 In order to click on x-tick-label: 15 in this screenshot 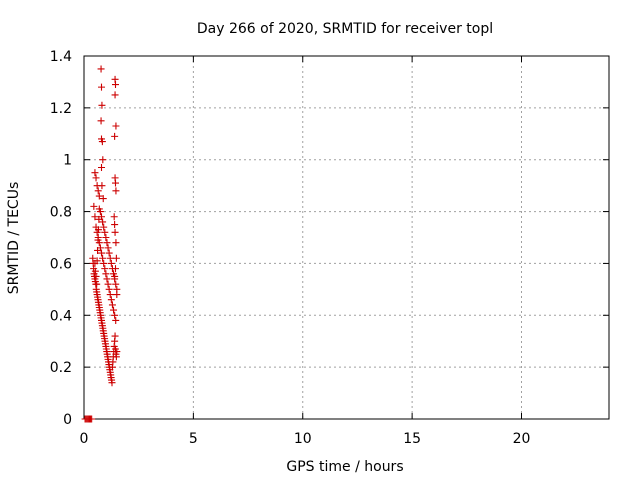, I will do `click(412, 439)`.